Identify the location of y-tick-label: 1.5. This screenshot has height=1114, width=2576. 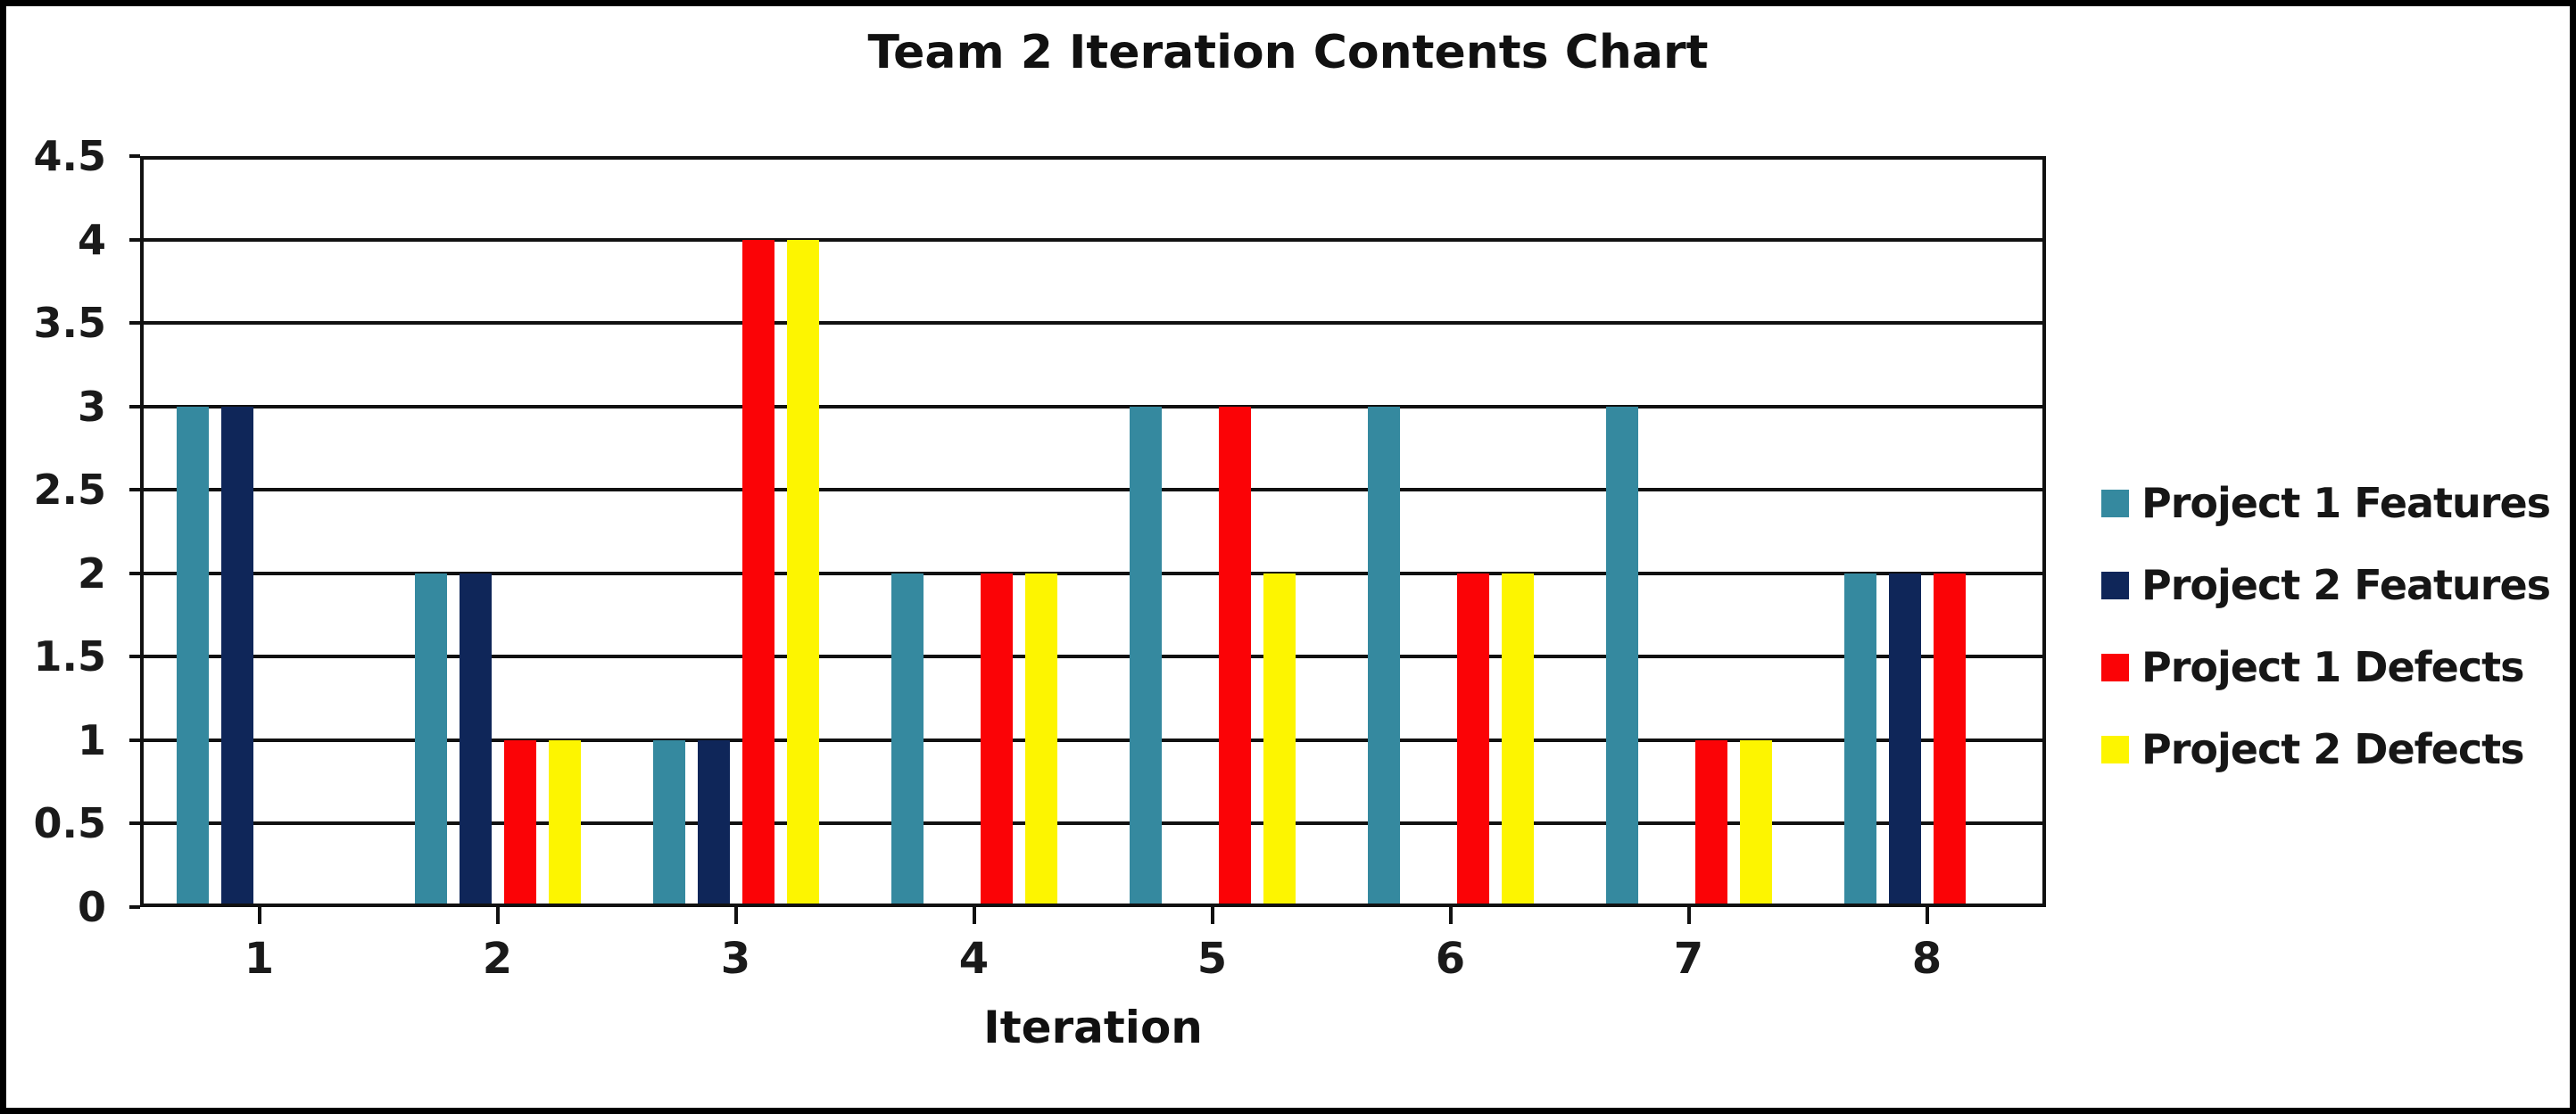
(70, 656).